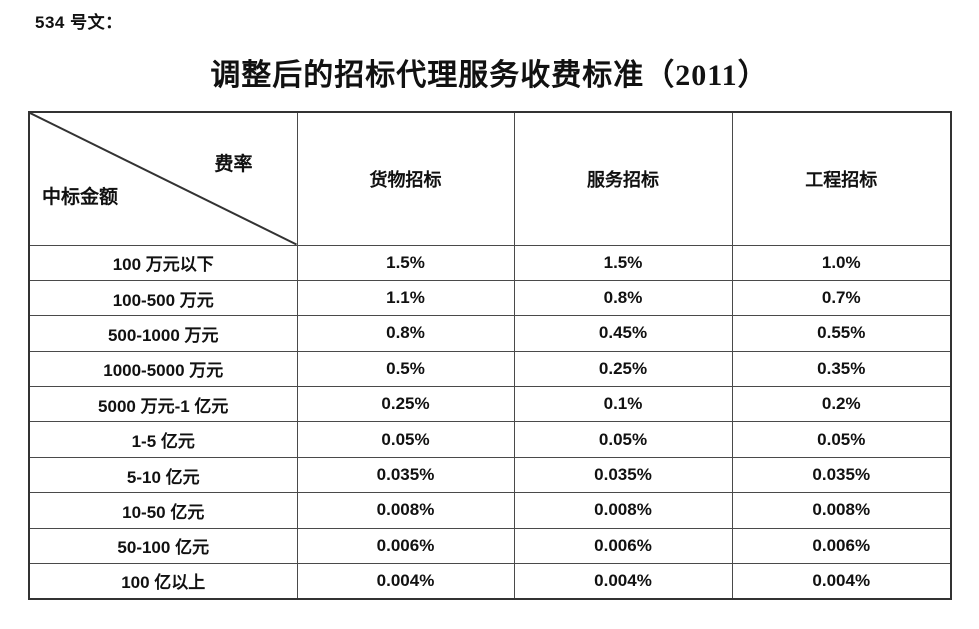 This screenshot has height=629, width=979. What do you see at coordinates (623, 298) in the screenshot?
I see `rate-service: 0.8%` at bounding box center [623, 298].